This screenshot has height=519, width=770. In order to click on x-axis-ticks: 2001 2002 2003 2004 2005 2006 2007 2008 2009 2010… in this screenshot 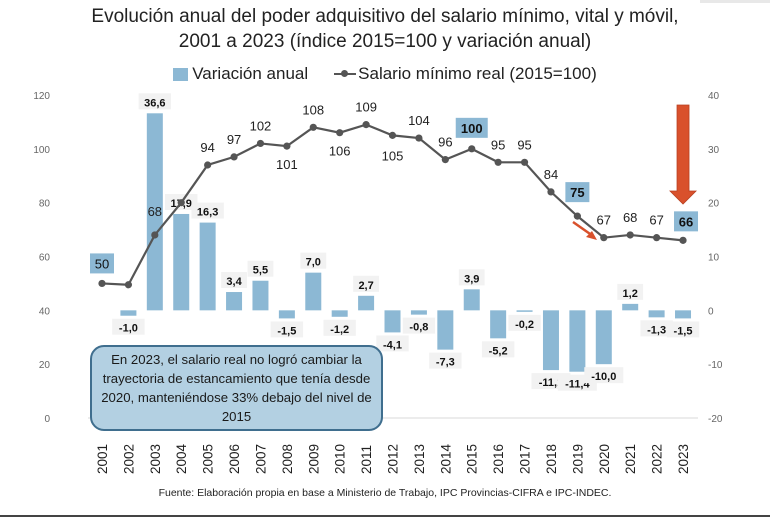, I will do `click(393, 458)`.